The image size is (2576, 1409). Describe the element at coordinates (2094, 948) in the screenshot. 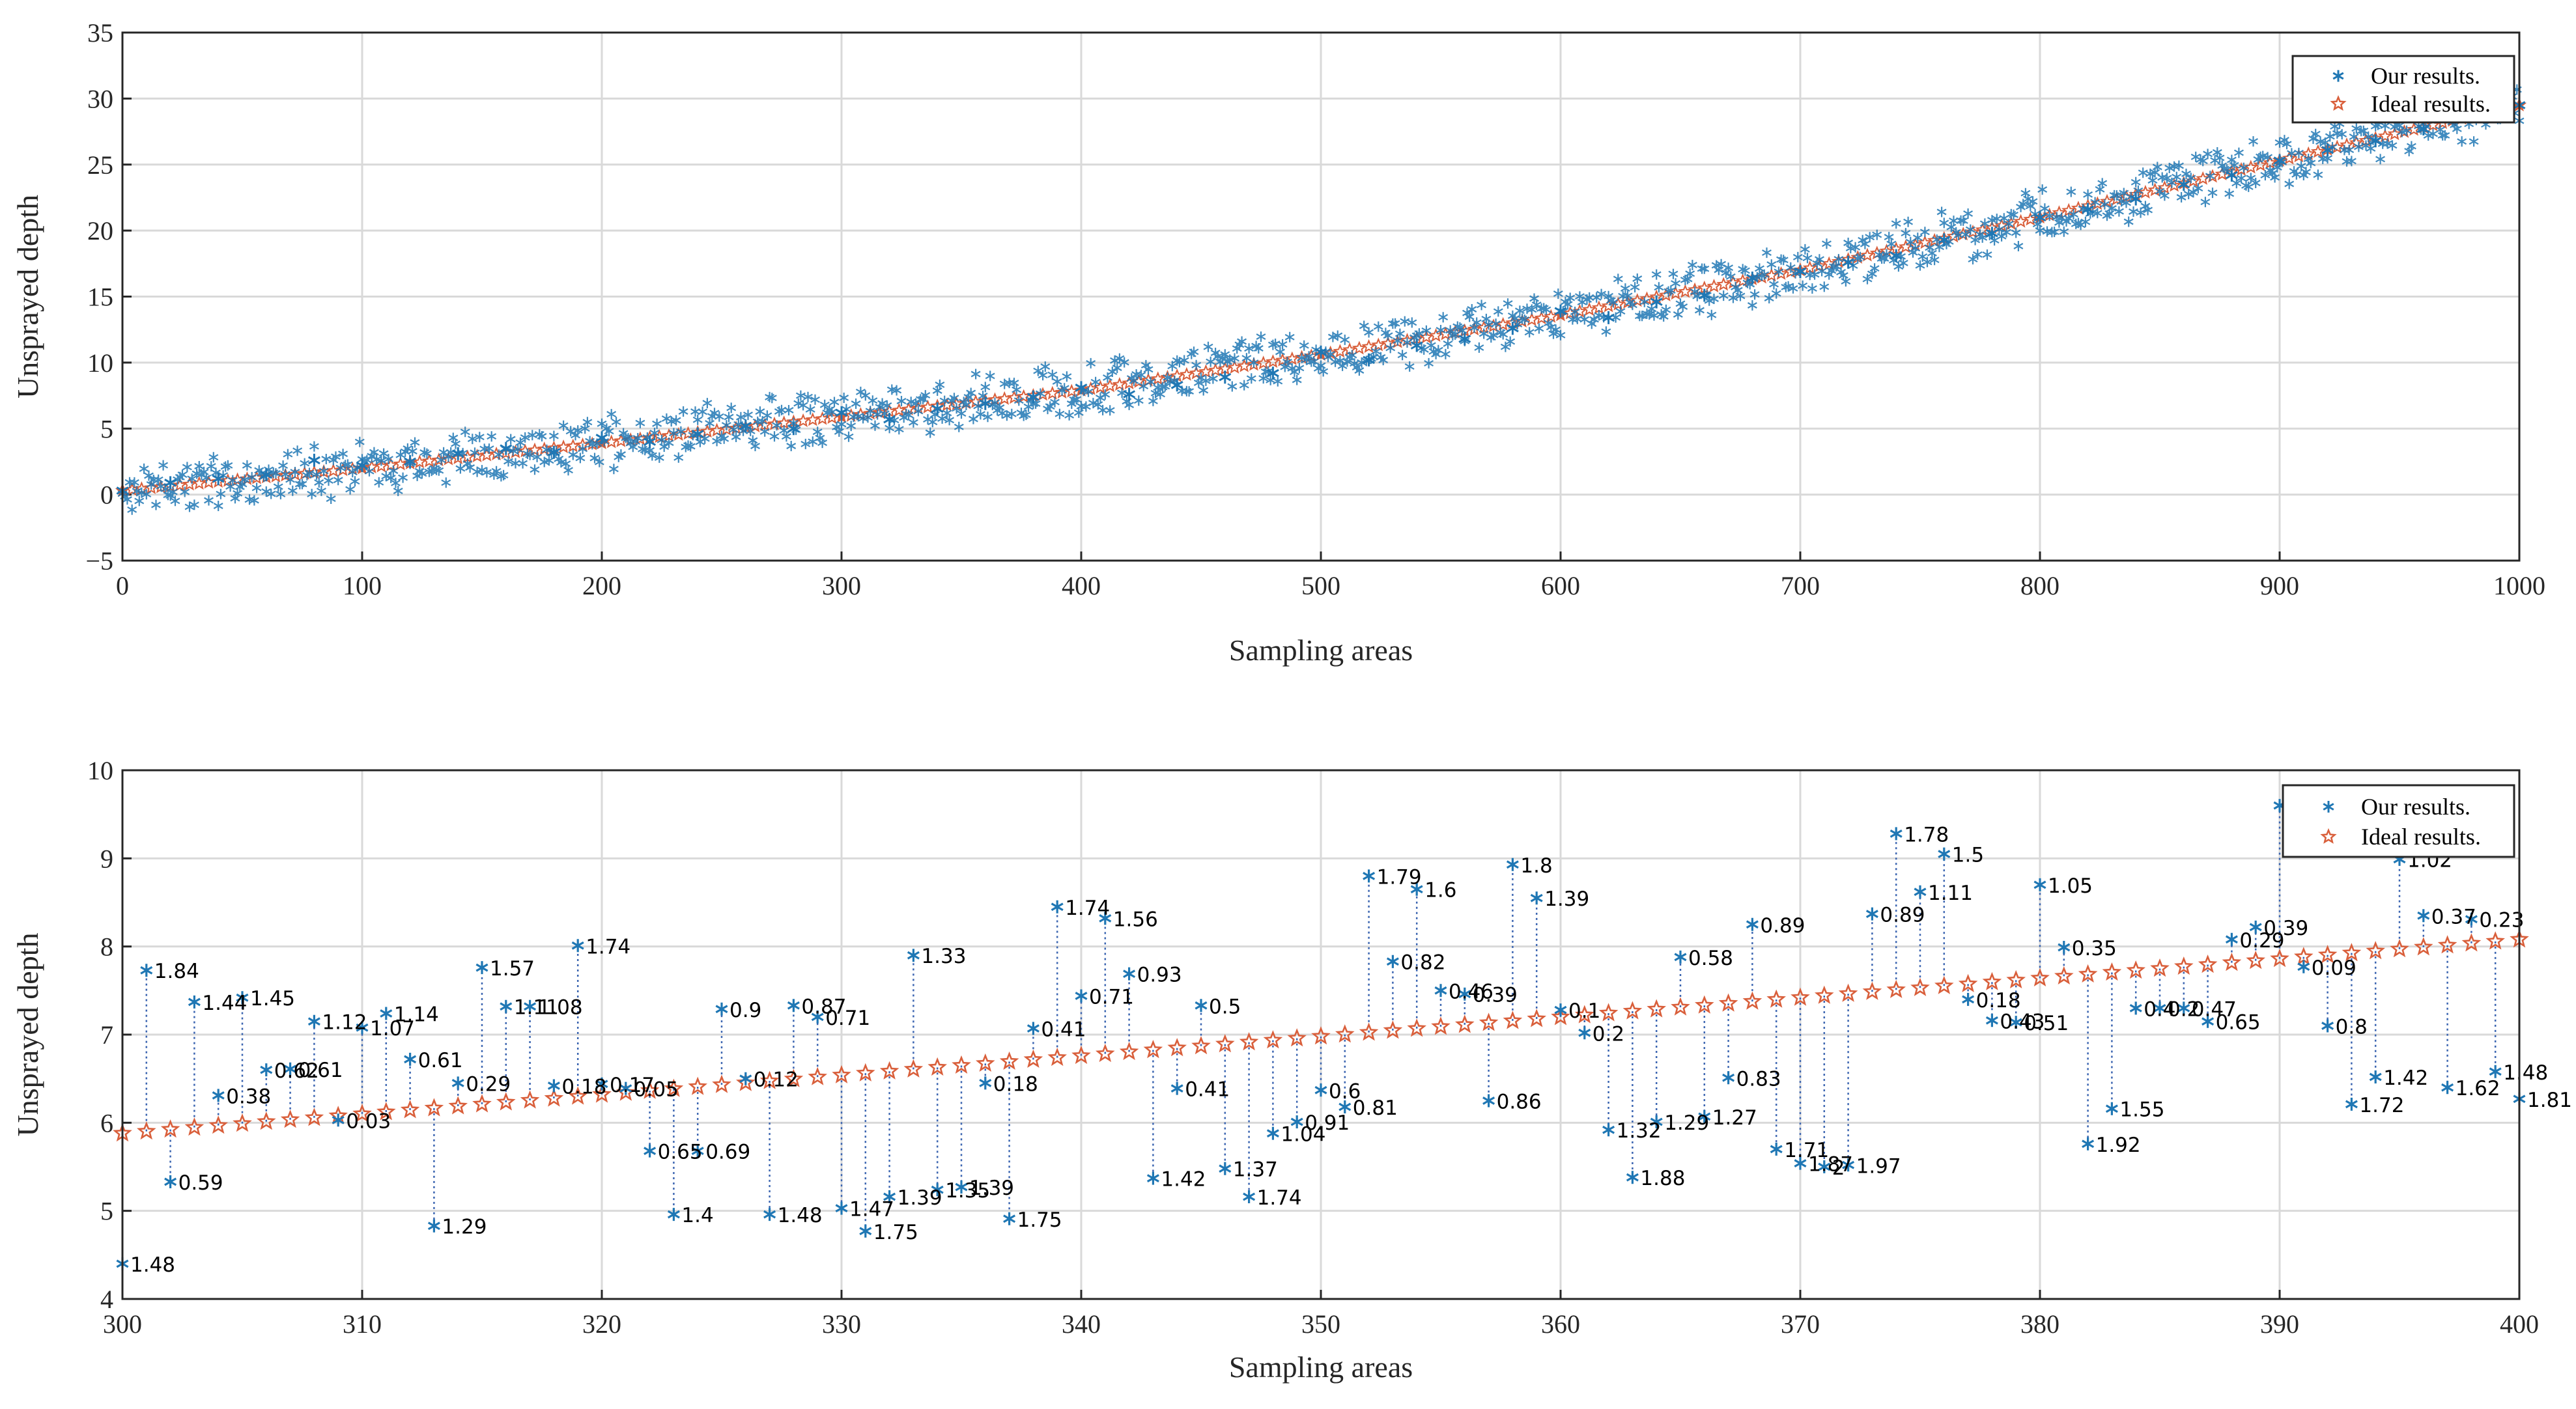

I see `difference-label: 0.35` at that location.